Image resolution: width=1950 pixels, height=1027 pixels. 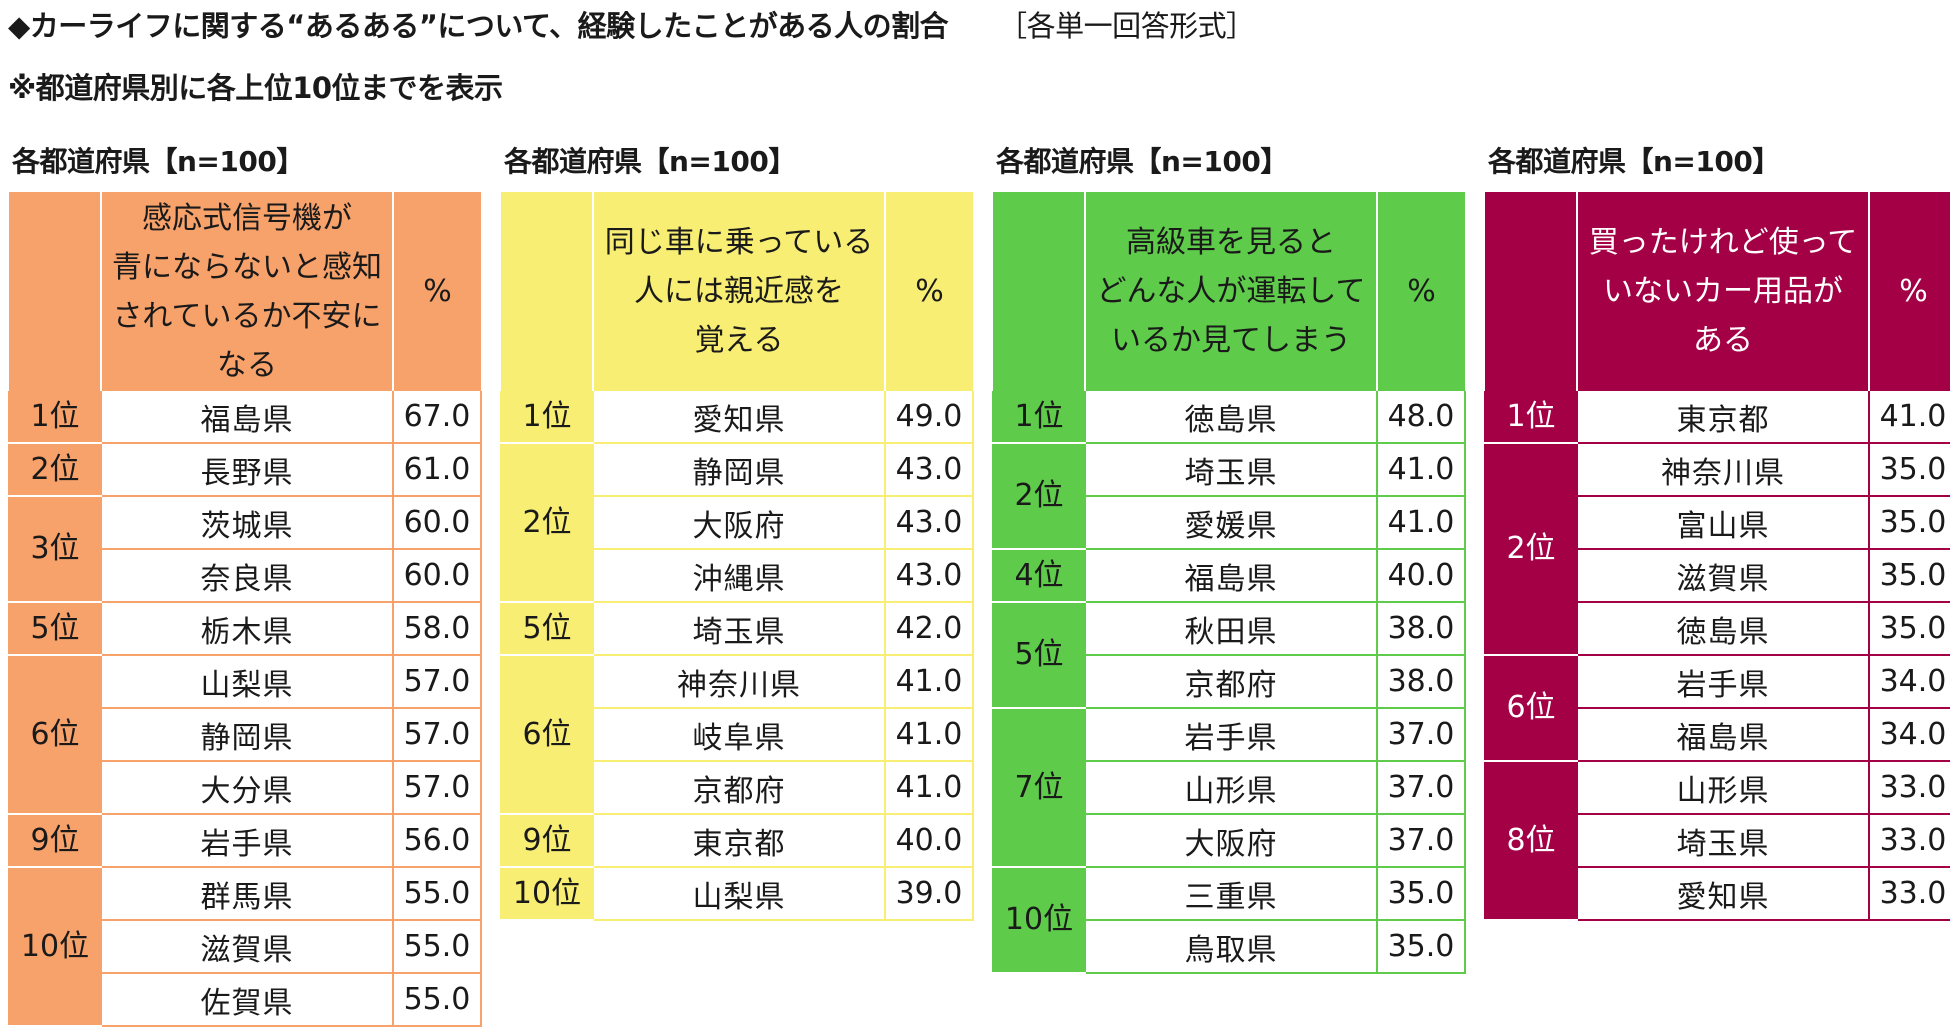 What do you see at coordinates (1231, 340) in the screenshot?
I see `survey-item-line: いるか見てしまう` at bounding box center [1231, 340].